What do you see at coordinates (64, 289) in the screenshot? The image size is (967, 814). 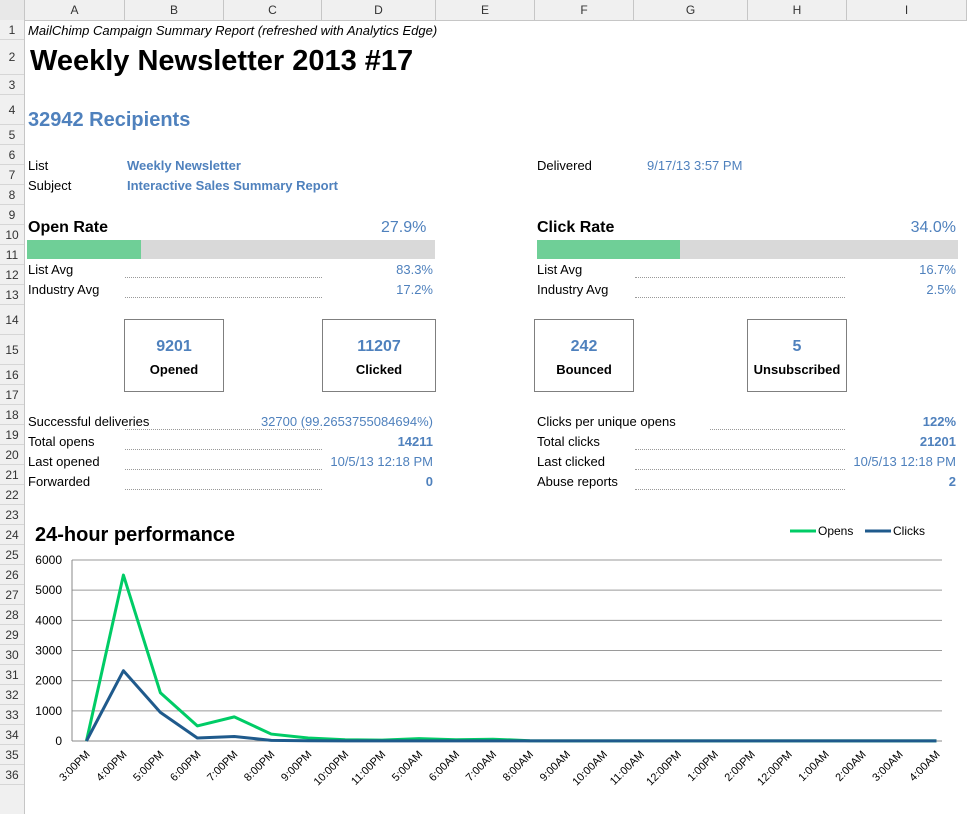 I see `open-industry-avg-label: Industry Avg` at bounding box center [64, 289].